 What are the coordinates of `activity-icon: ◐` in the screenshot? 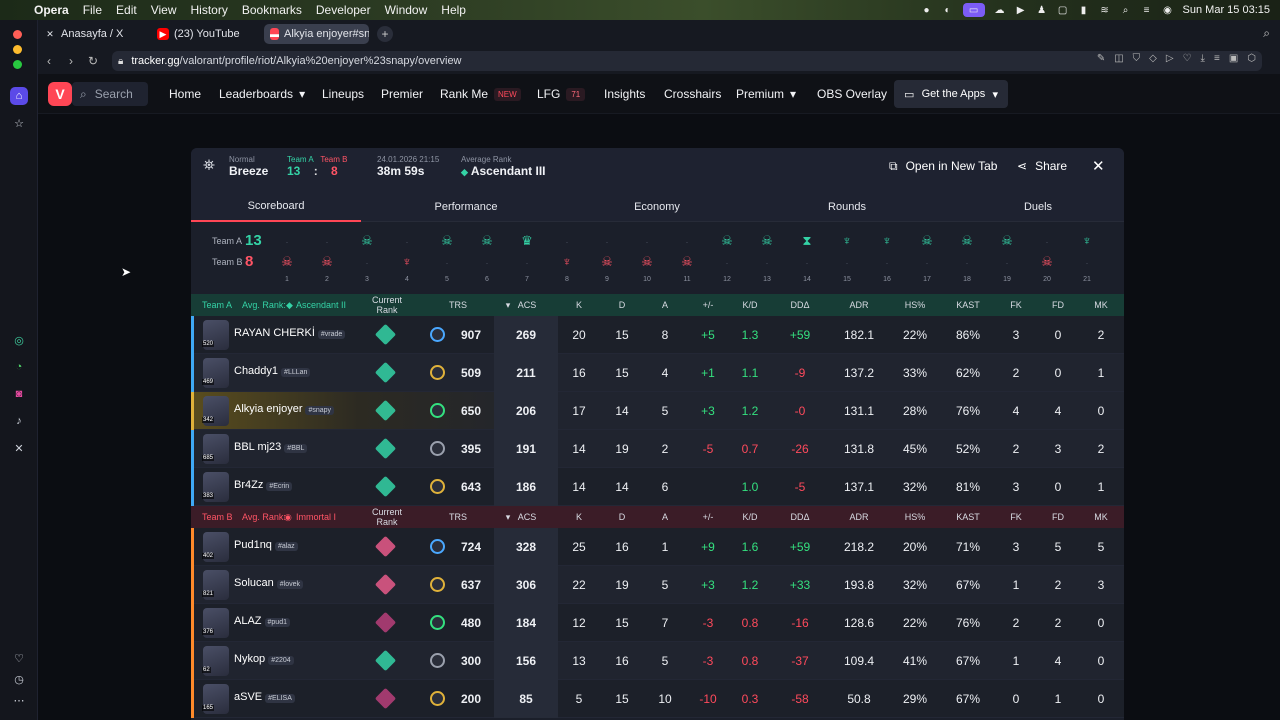 It's located at (947, 10).